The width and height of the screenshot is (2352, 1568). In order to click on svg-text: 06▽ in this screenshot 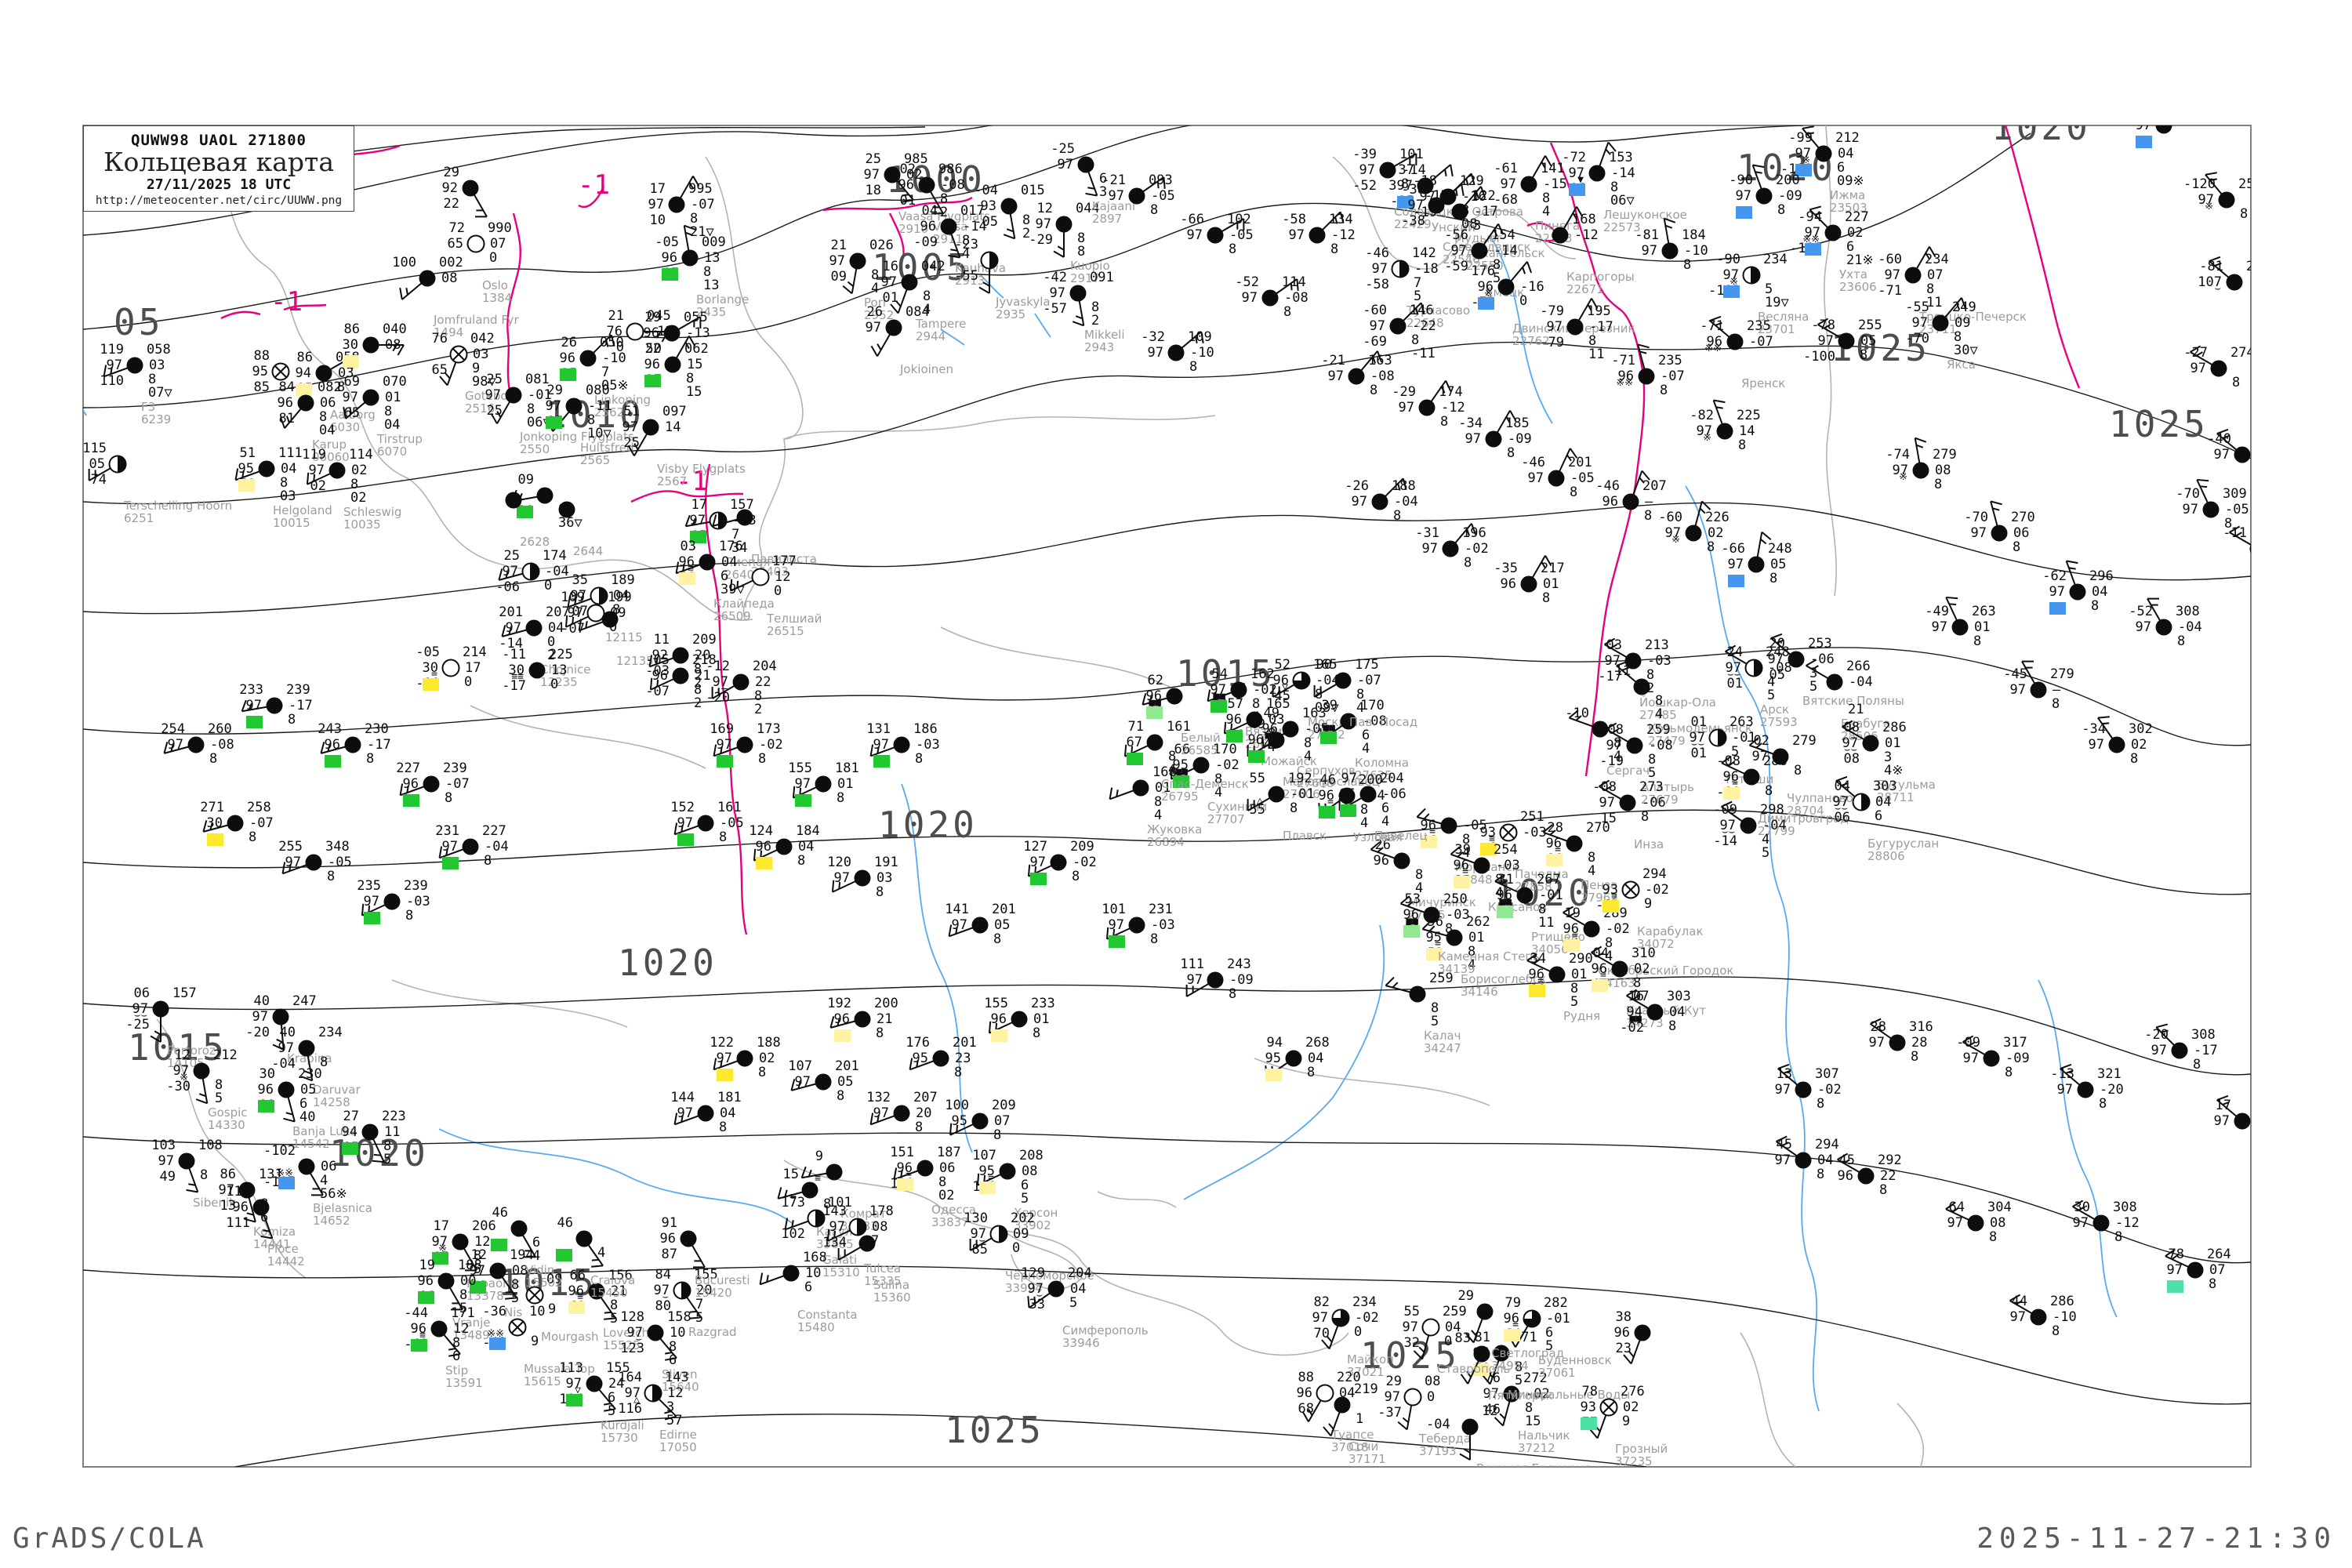, I will do `click(1623, 201)`.